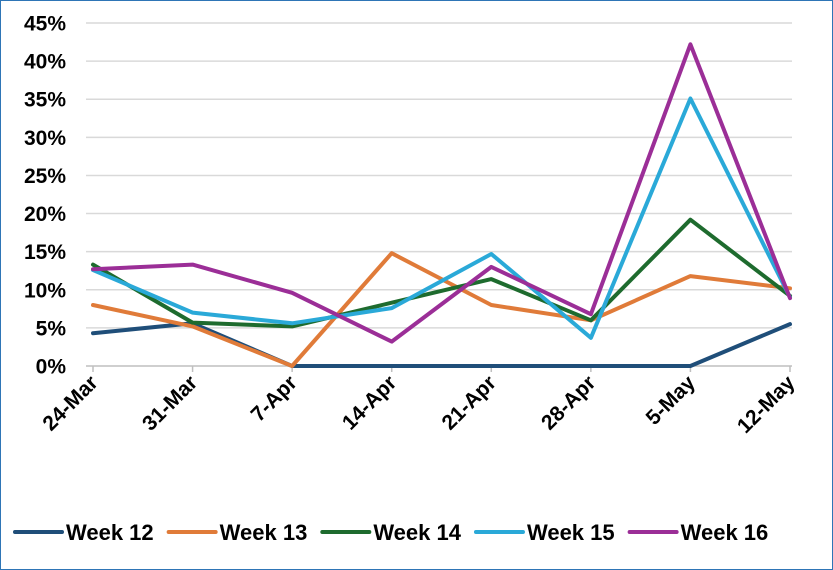 This screenshot has width=833, height=570. What do you see at coordinates (264, 532) in the screenshot?
I see `legend-label: Week 13` at bounding box center [264, 532].